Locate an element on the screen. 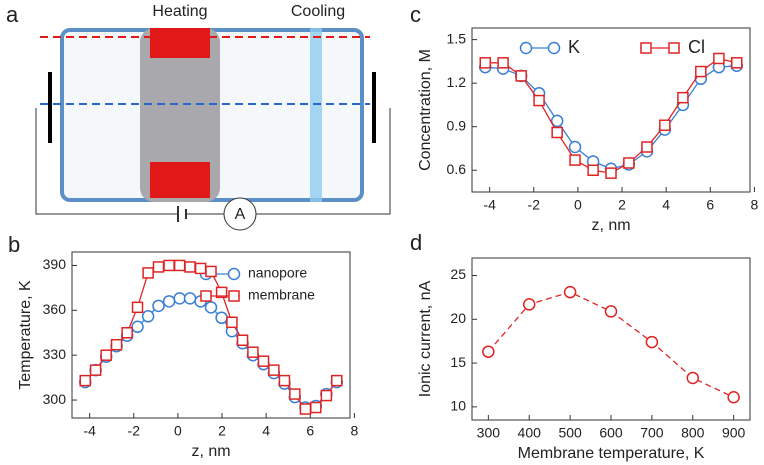 This screenshot has height=465, width=764. y-tick-label: 10 is located at coordinates (458, 406).